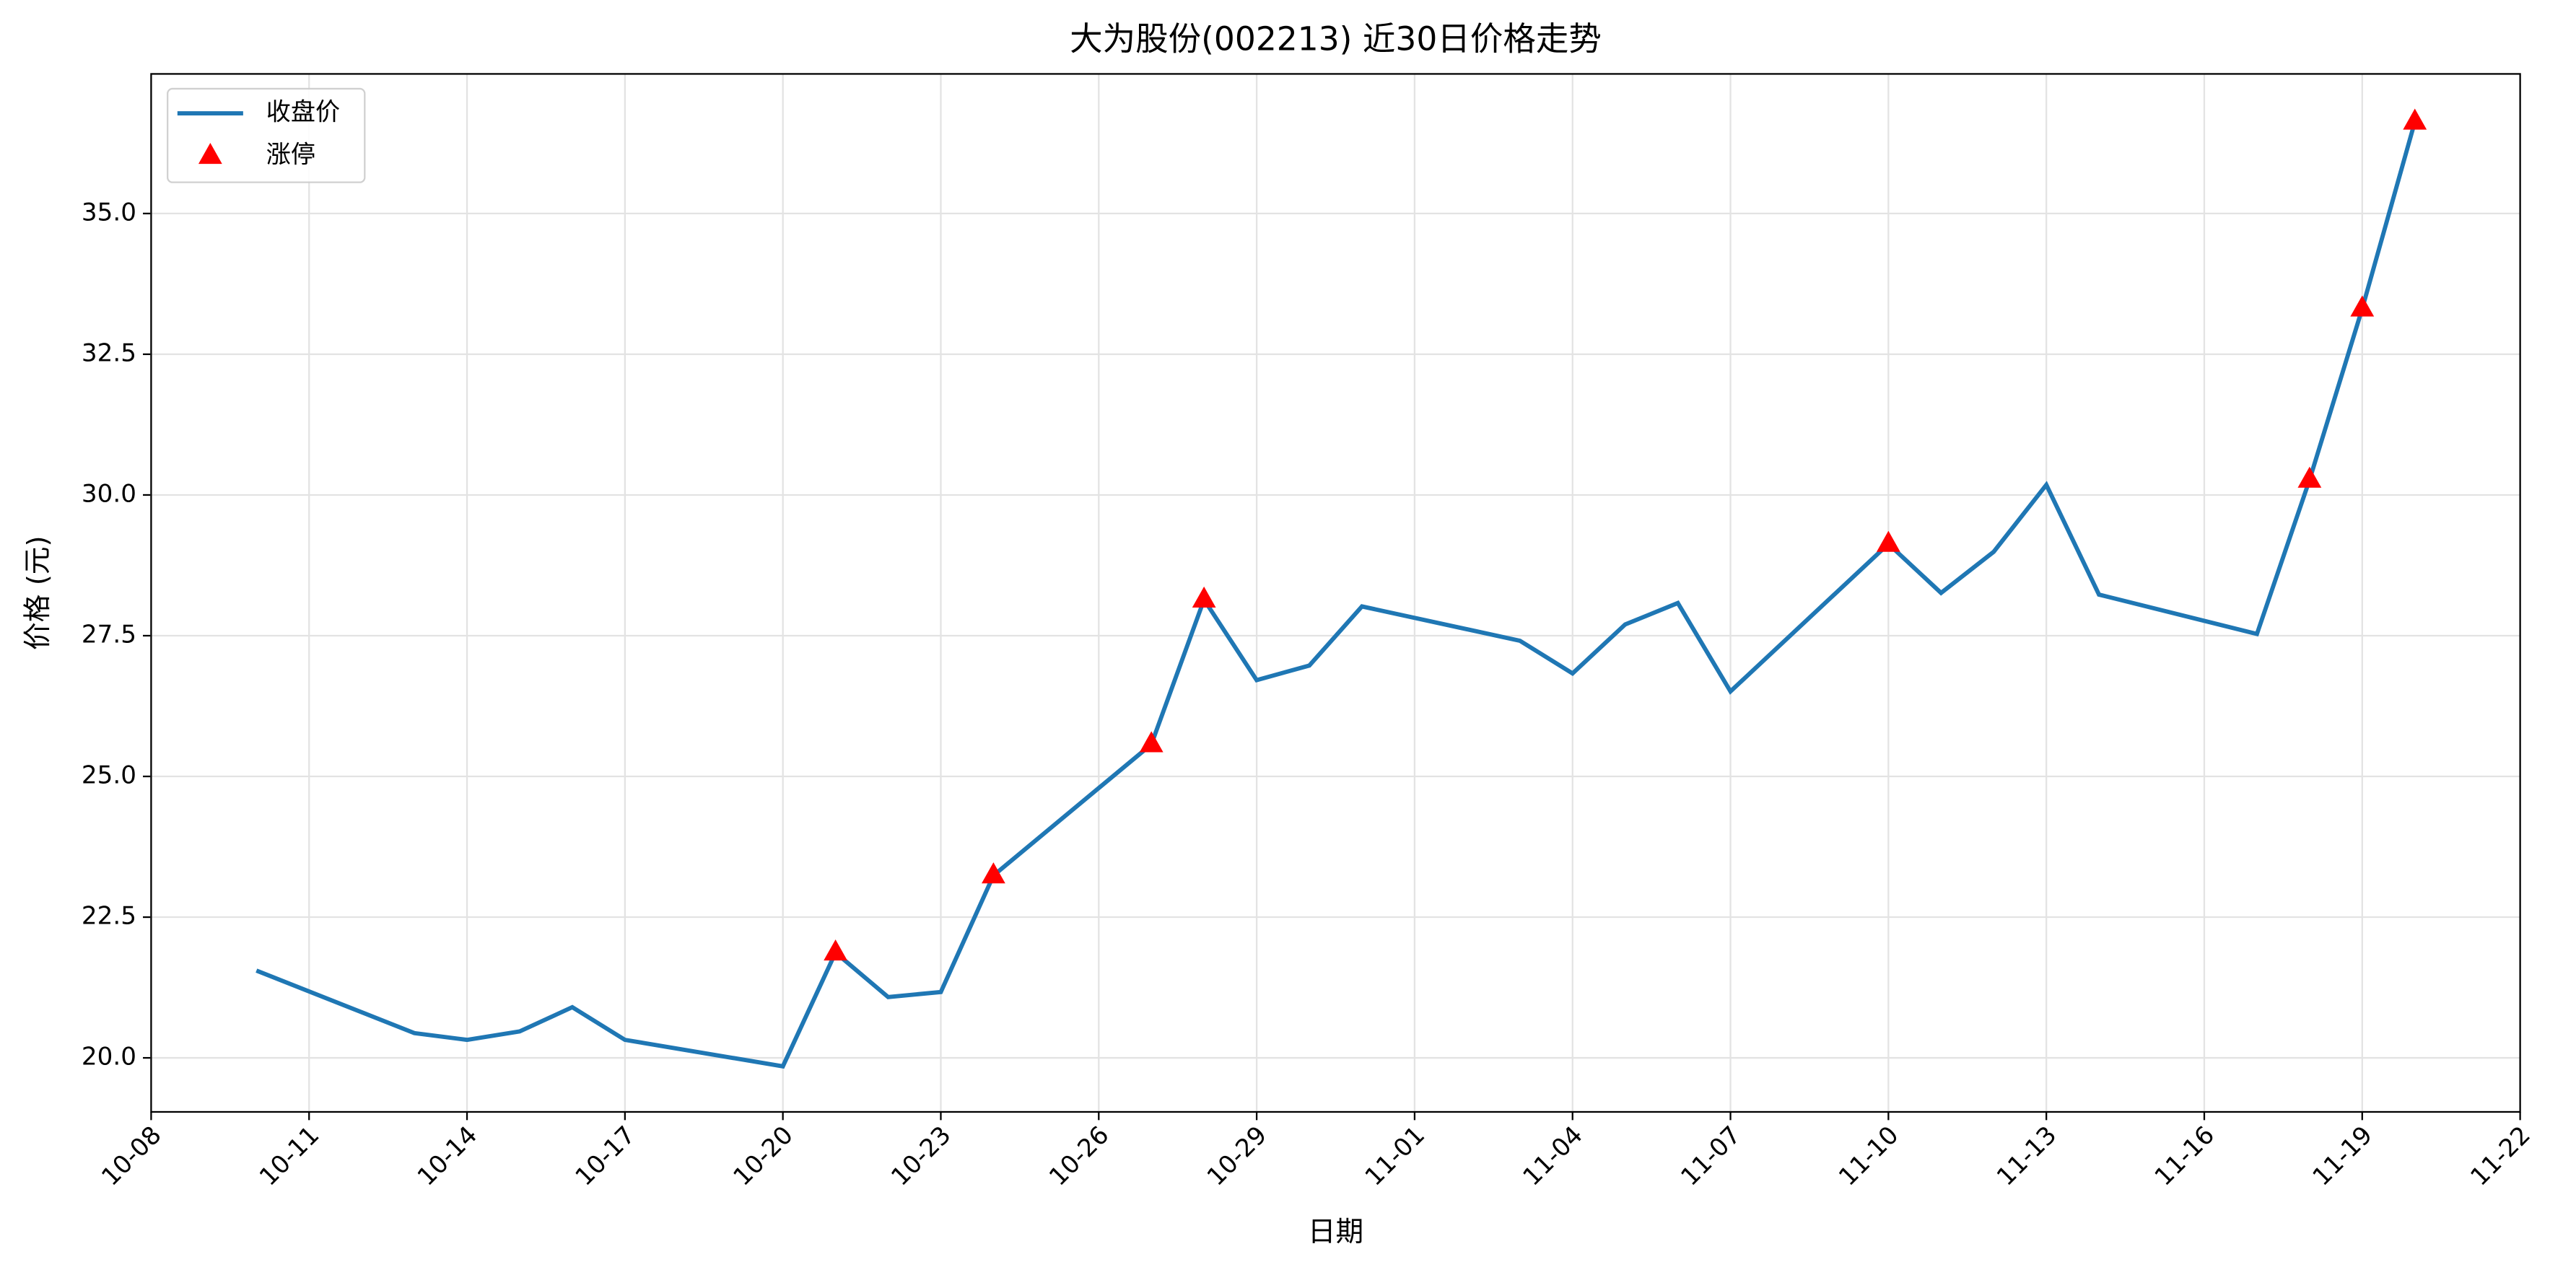  I want to click on x-tick-label: 10-17, so click(605, 1156).